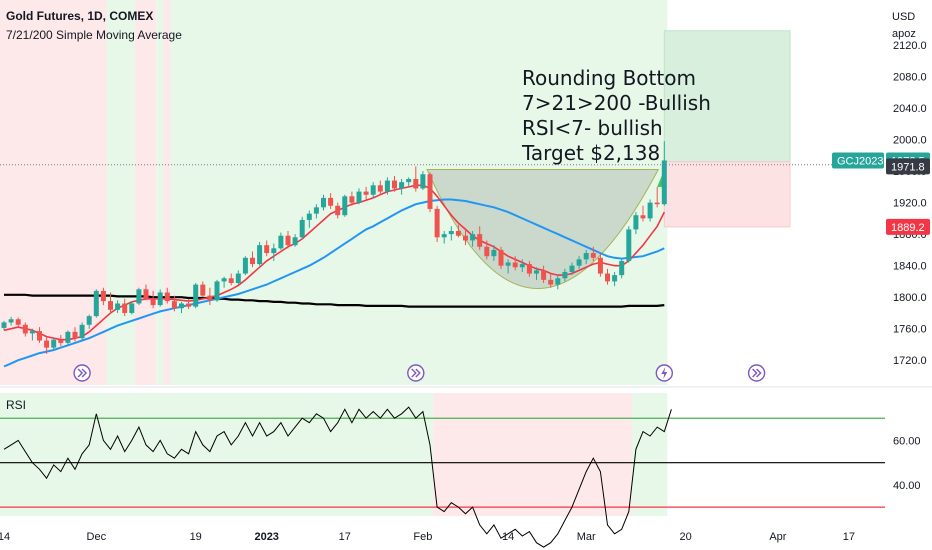 Image resolution: width=932 pixels, height=550 pixels. Describe the element at coordinates (532, 454) in the screenshot. I see `rsi-bg-bear` at that location.